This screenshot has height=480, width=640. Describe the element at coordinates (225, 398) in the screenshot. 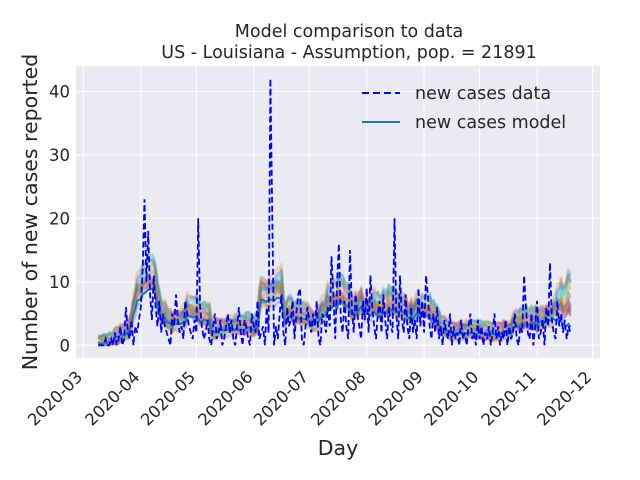

I see `x-tick-label: 2020-06` at that location.